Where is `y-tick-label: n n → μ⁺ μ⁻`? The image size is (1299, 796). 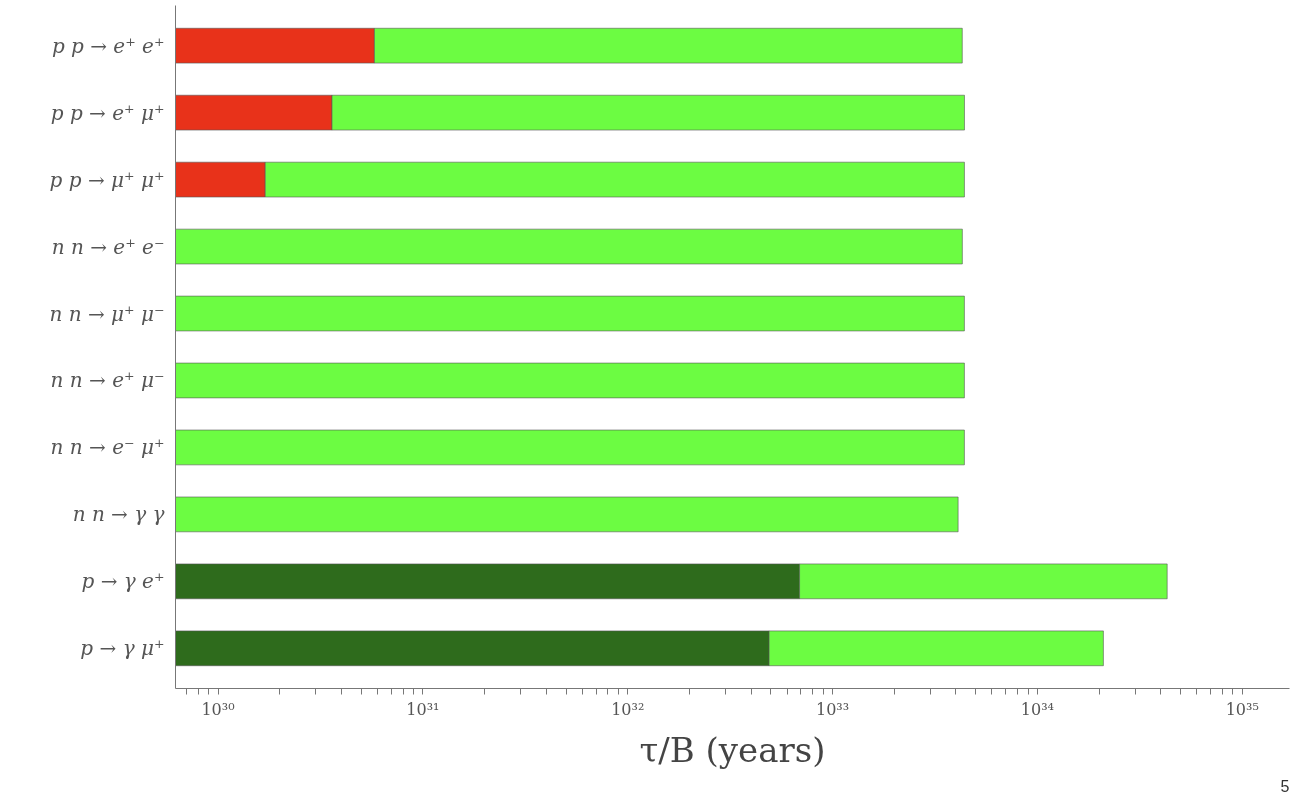
y-tick-label: n n → μ⁺ μ⁻ is located at coordinates (107, 313).